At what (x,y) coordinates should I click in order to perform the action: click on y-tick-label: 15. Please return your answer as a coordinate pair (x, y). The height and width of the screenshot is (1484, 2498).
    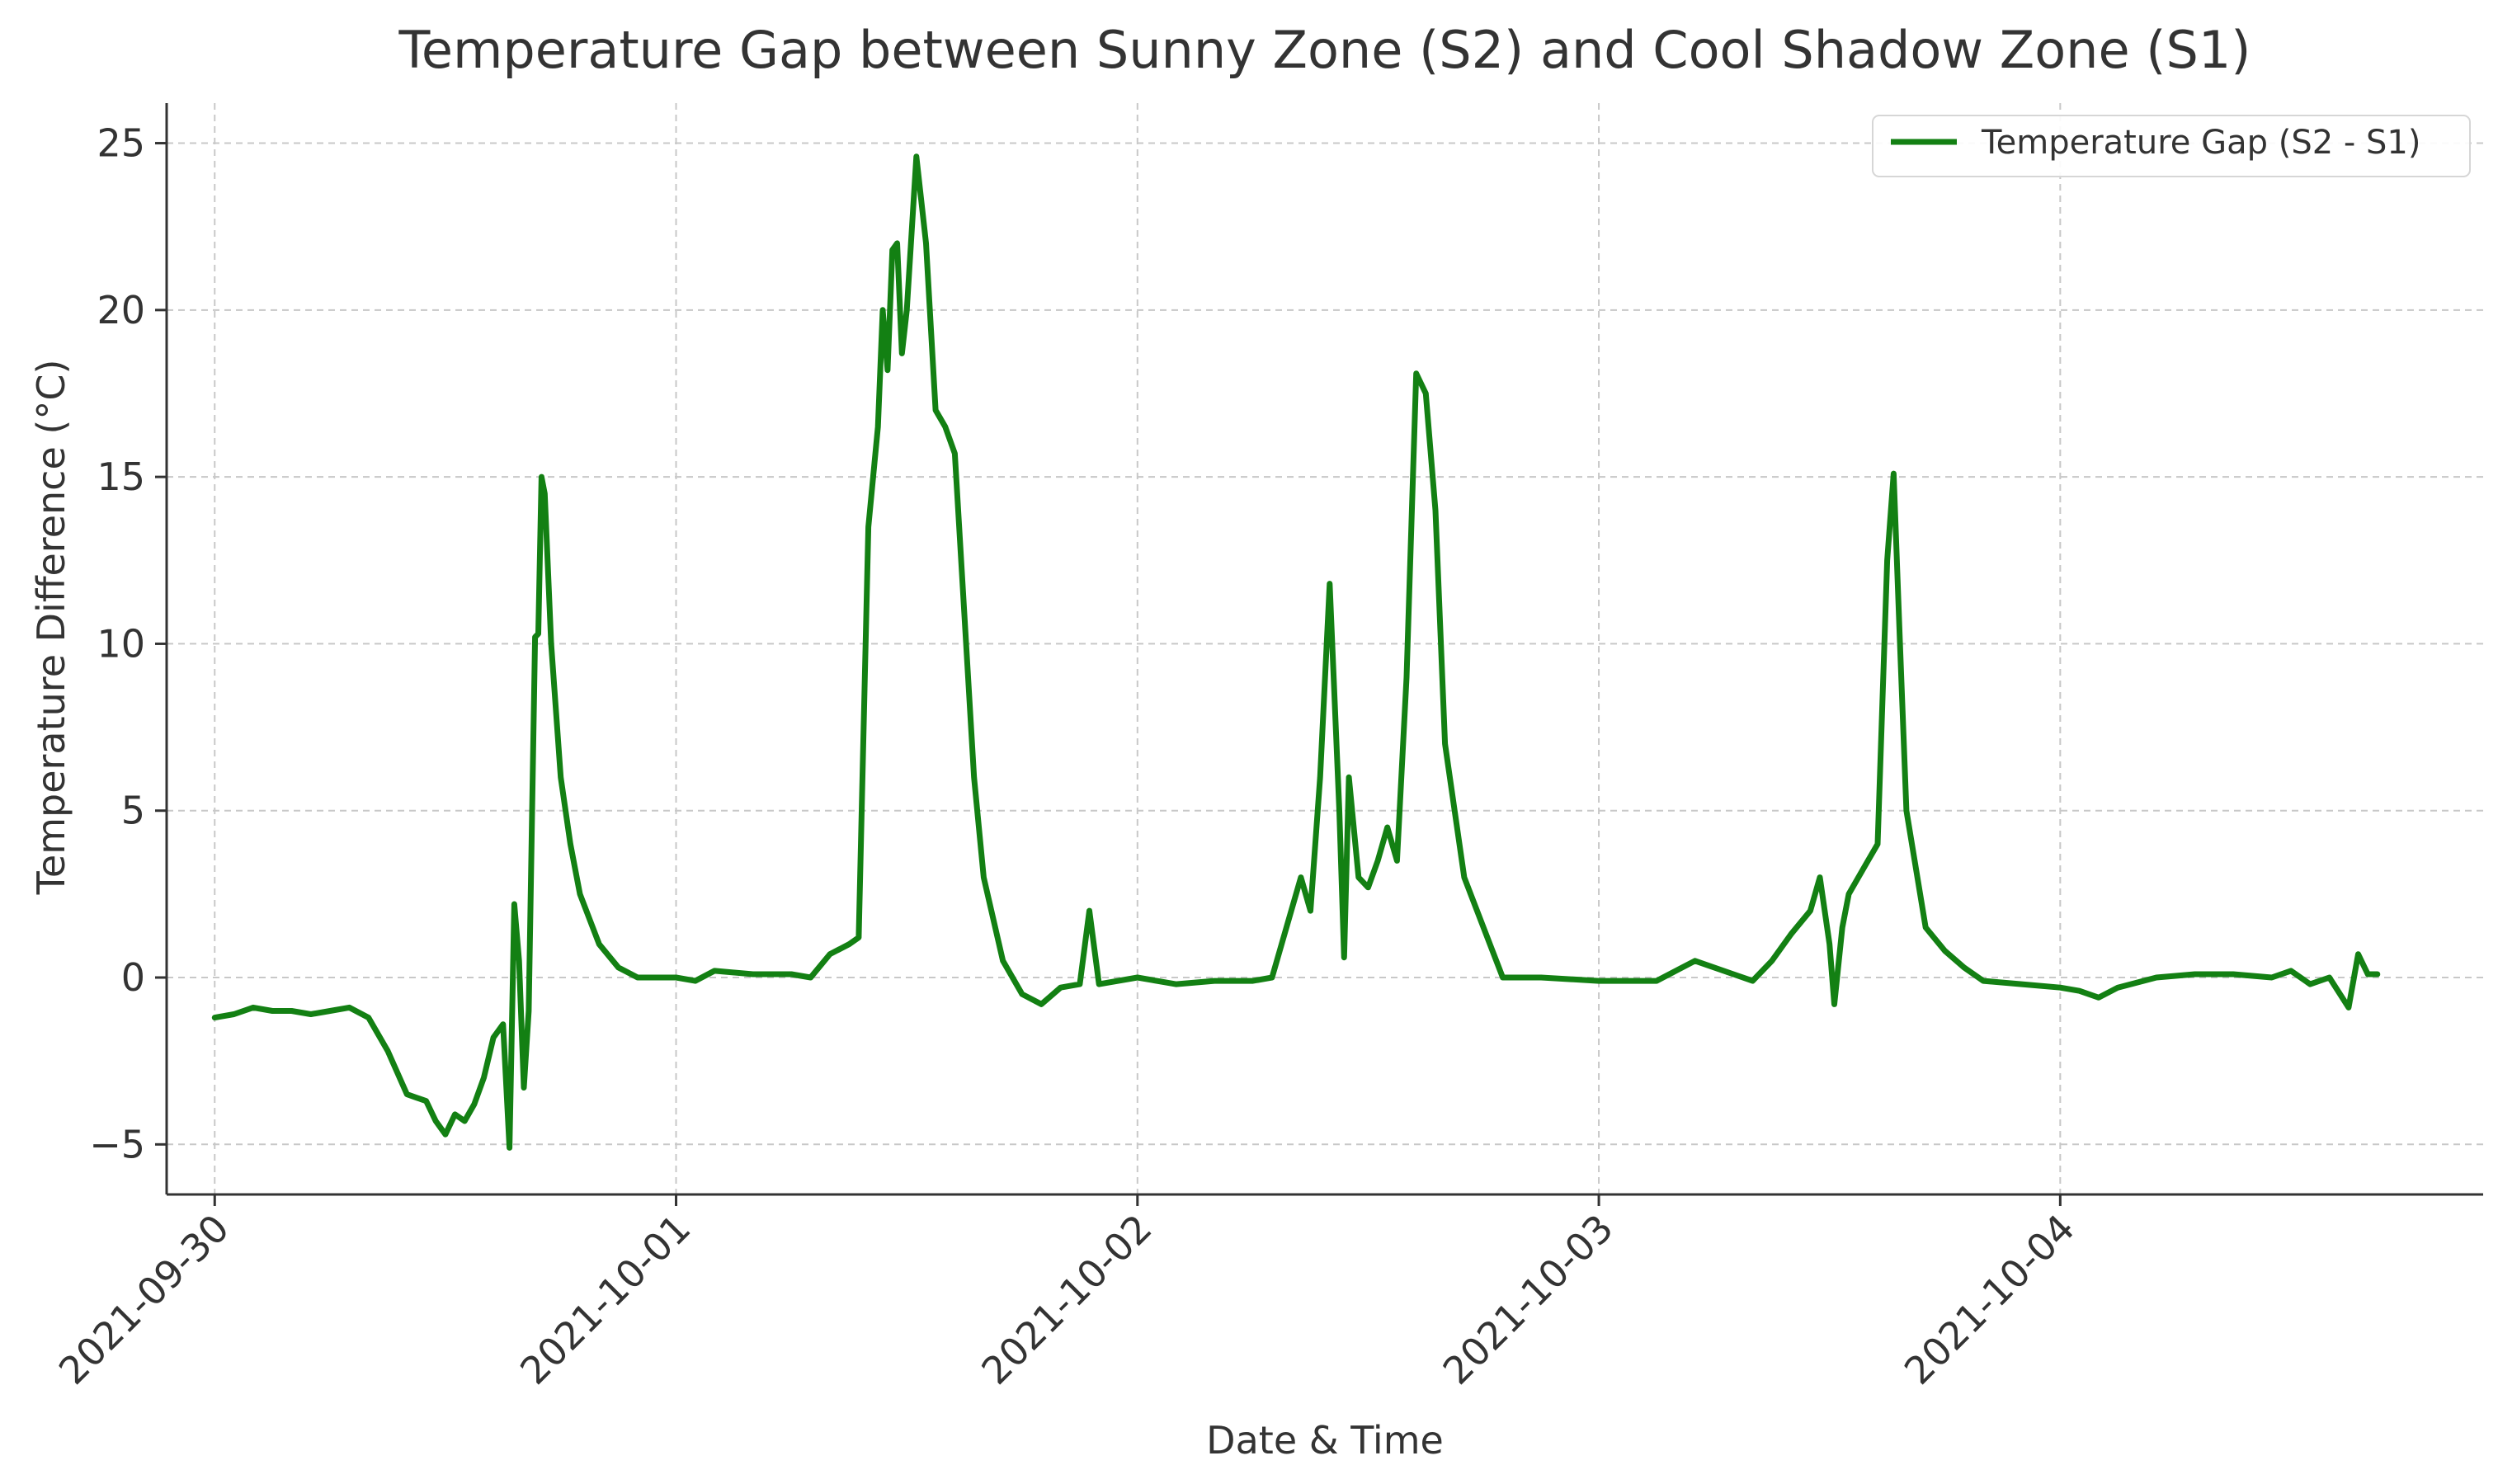
    Looking at the image, I should click on (121, 477).